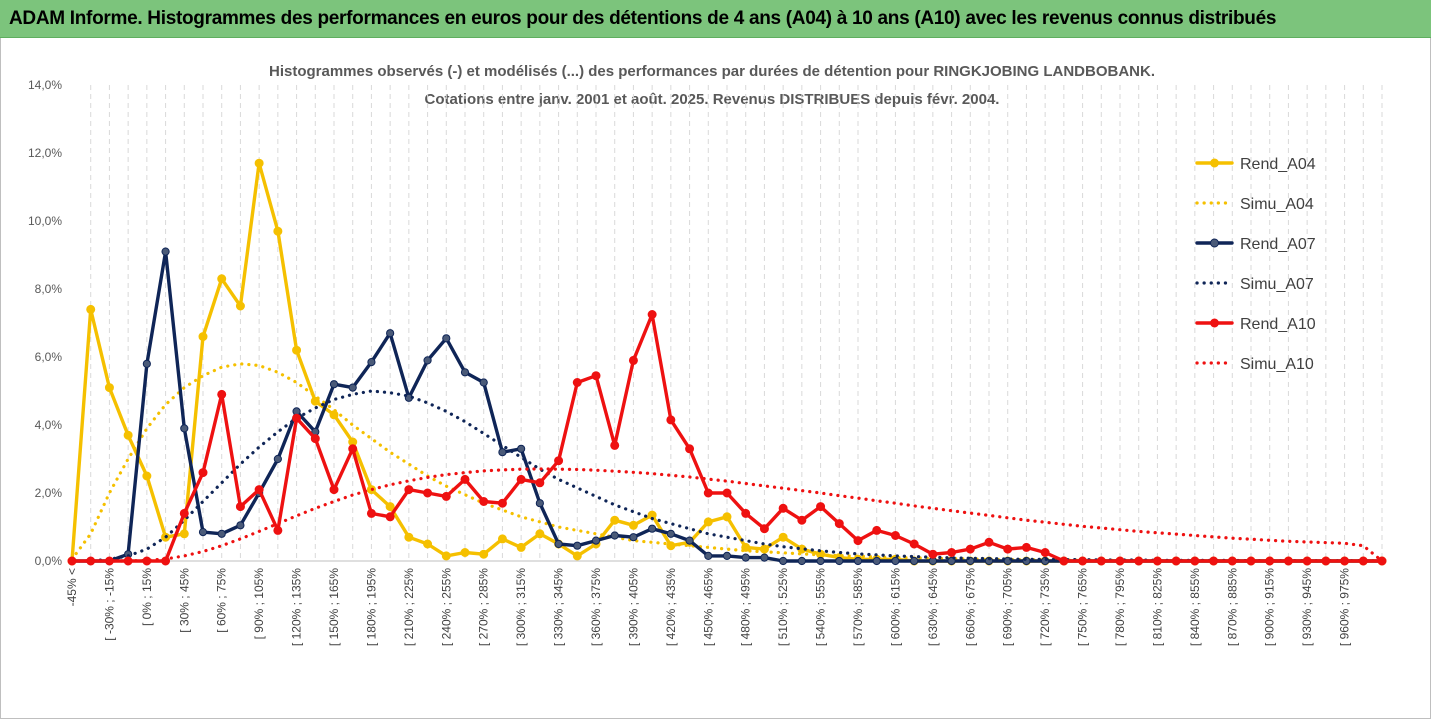  I want to click on x-tick-label: [ 720% ; 735%, so click(1045, 607).